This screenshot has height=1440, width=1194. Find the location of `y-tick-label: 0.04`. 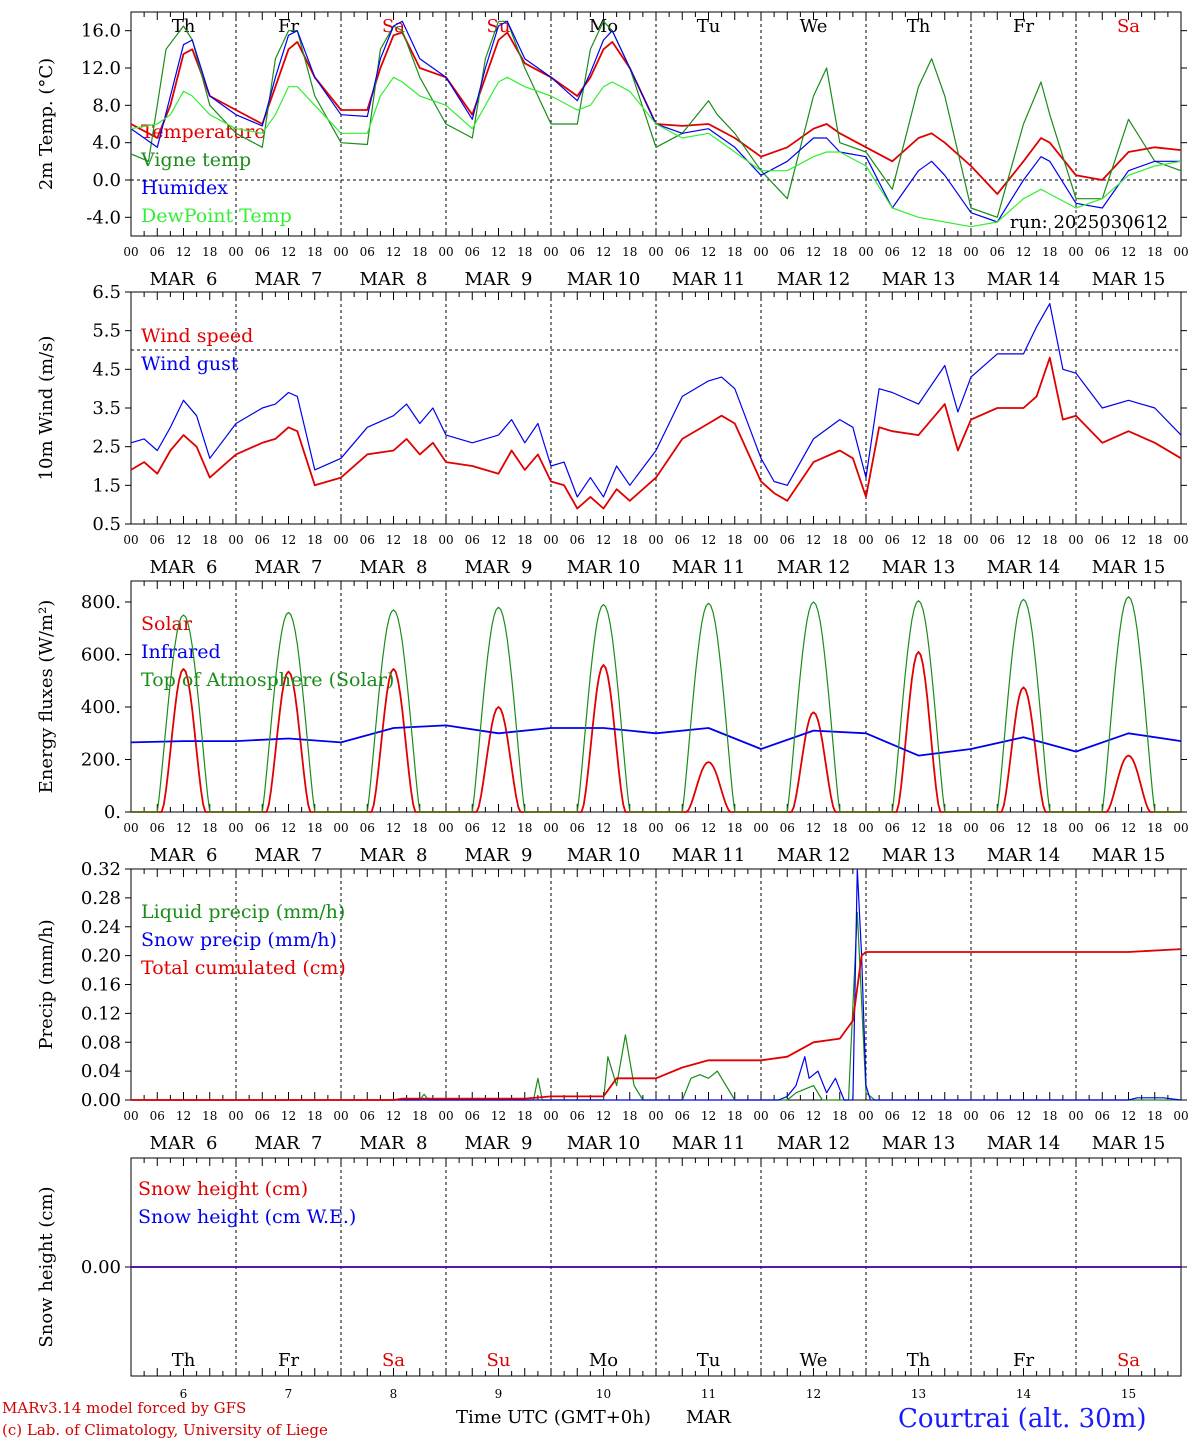

y-tick-label: 0.04 is located at coordinates (101, 1071).